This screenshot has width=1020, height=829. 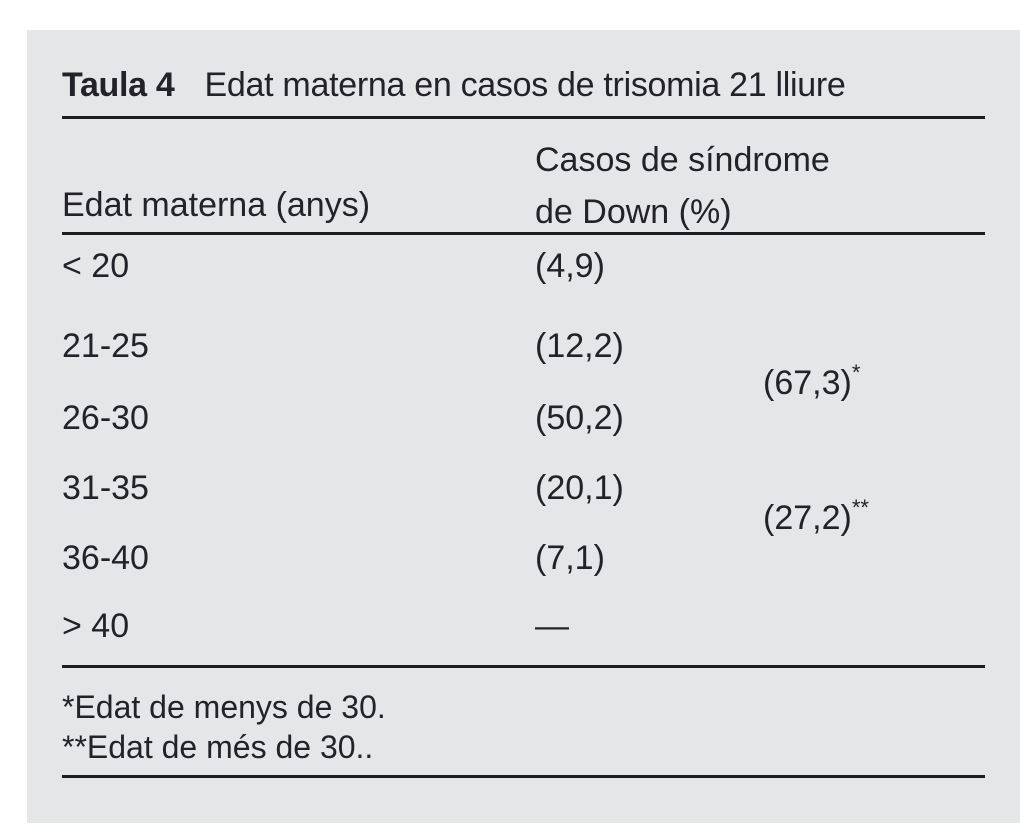 I want to click on table-row-age: 36-40, so click(x=105, y=558).